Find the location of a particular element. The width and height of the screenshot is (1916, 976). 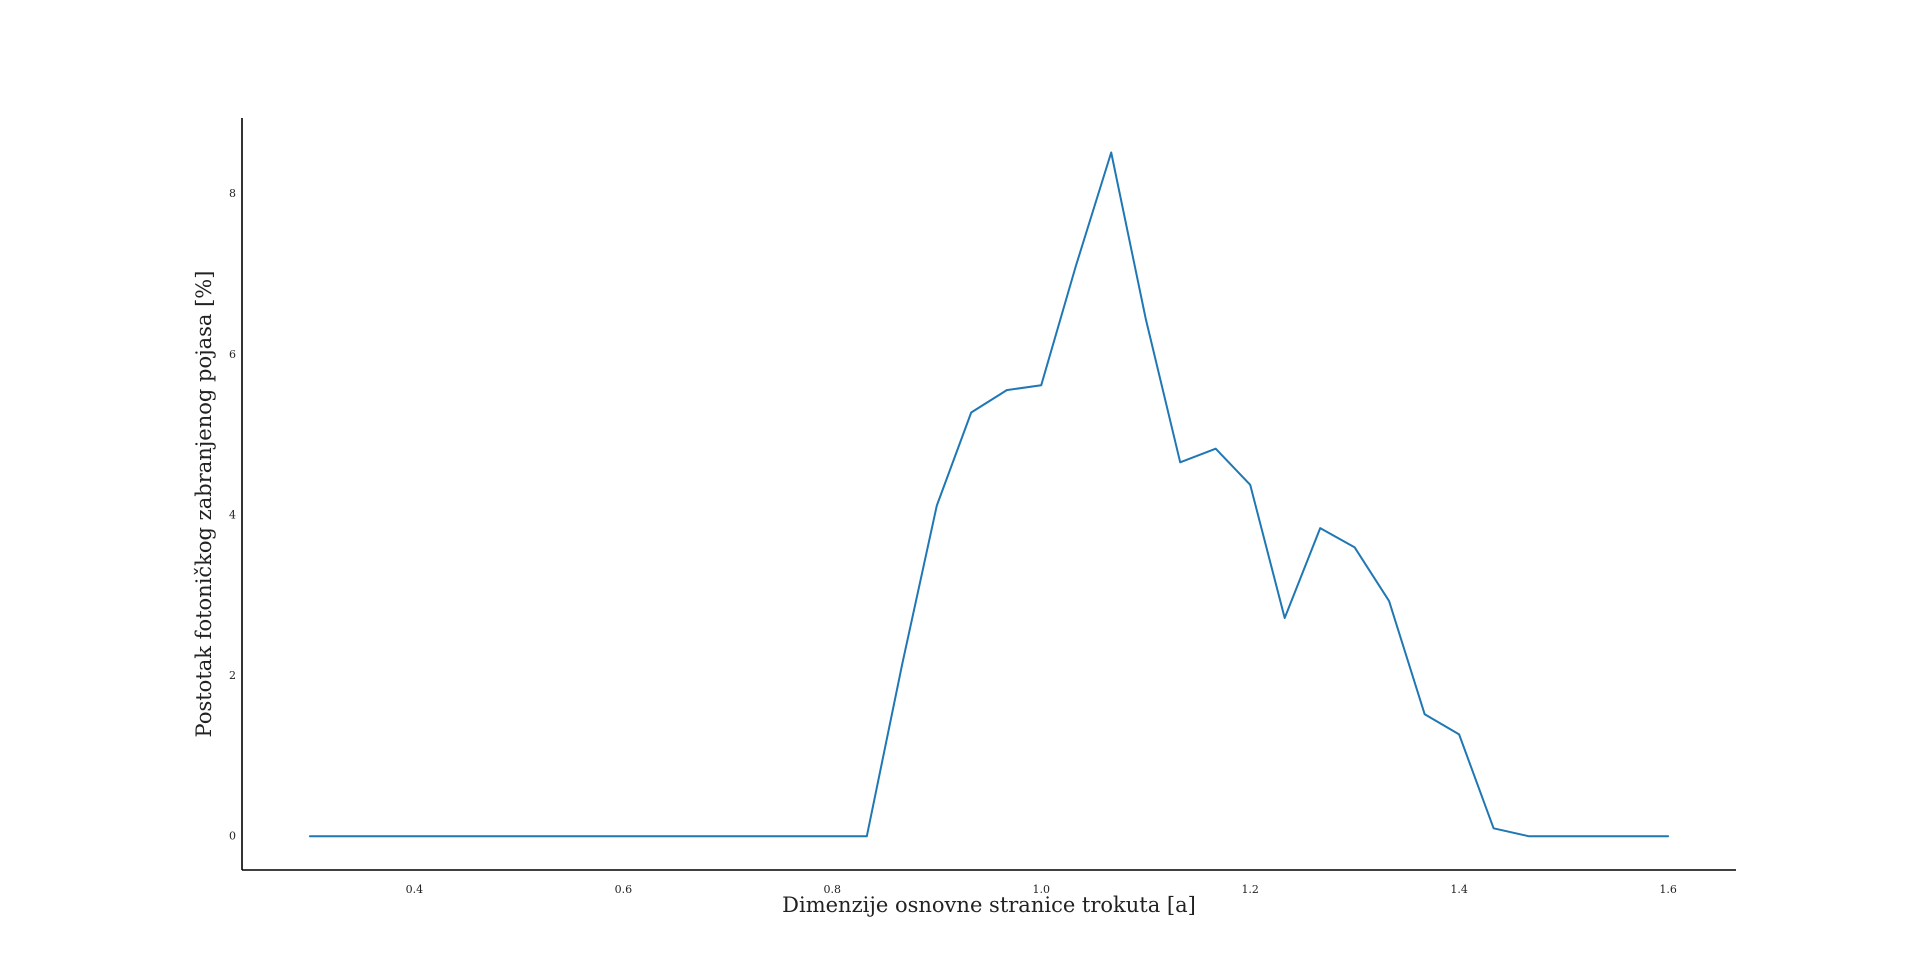

y-tick-label: 0 is located at coordinates (232, 835).